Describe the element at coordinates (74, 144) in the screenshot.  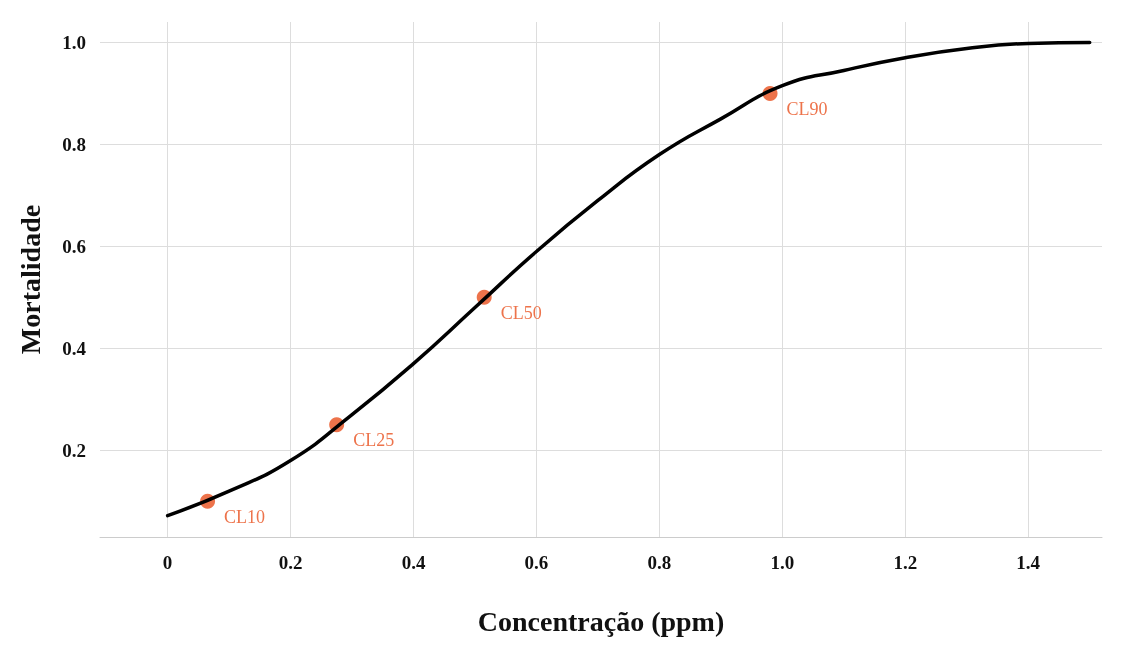
I see `y-tick-label: 0.8` at that location.